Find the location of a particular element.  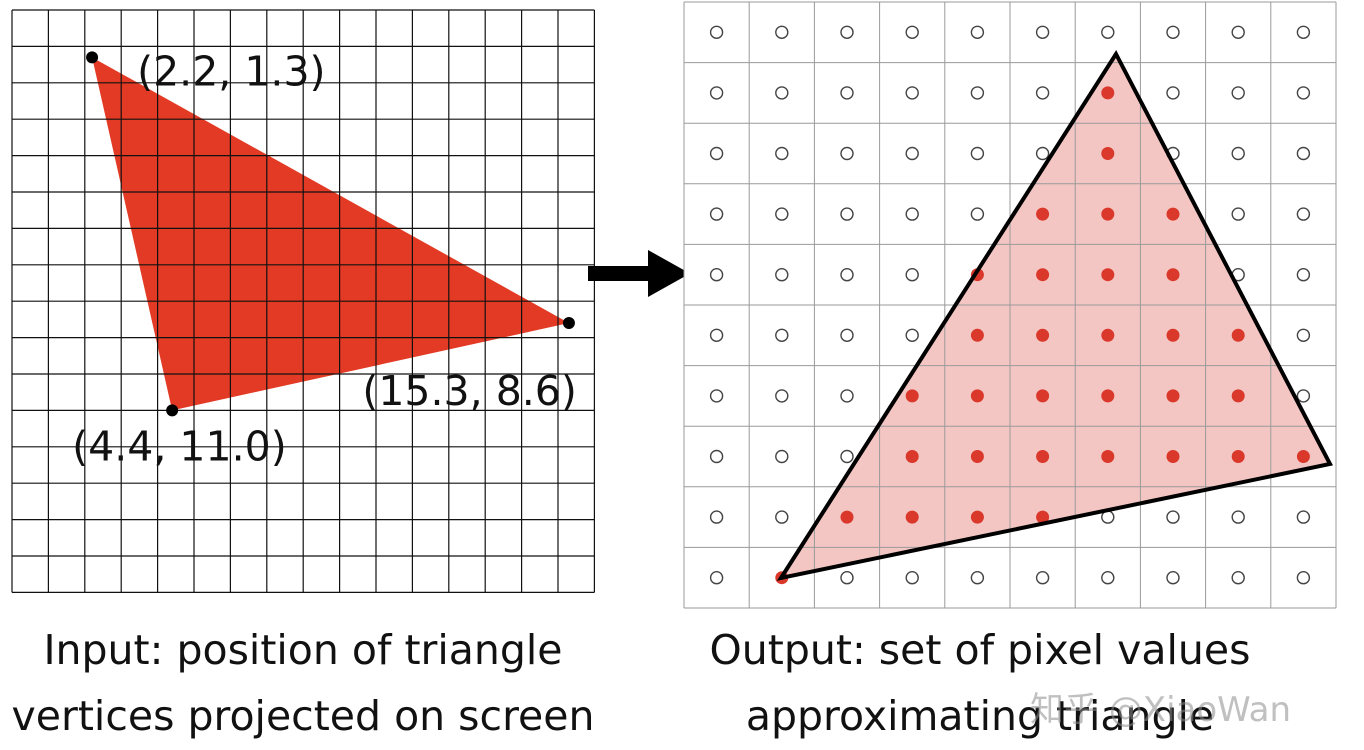

input-caption-line-1: Input: position of triangle is located at coordinates (303, 650).